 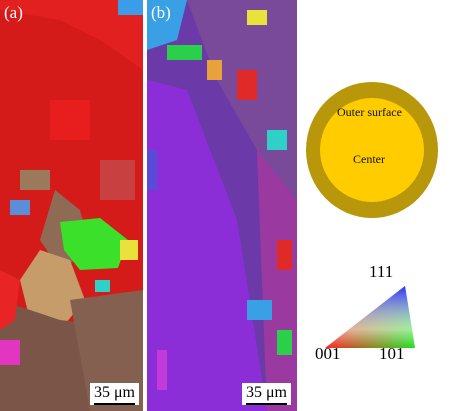 I want to click on scale-bar-b-label: 35 μm, so click(x=266, y=392).